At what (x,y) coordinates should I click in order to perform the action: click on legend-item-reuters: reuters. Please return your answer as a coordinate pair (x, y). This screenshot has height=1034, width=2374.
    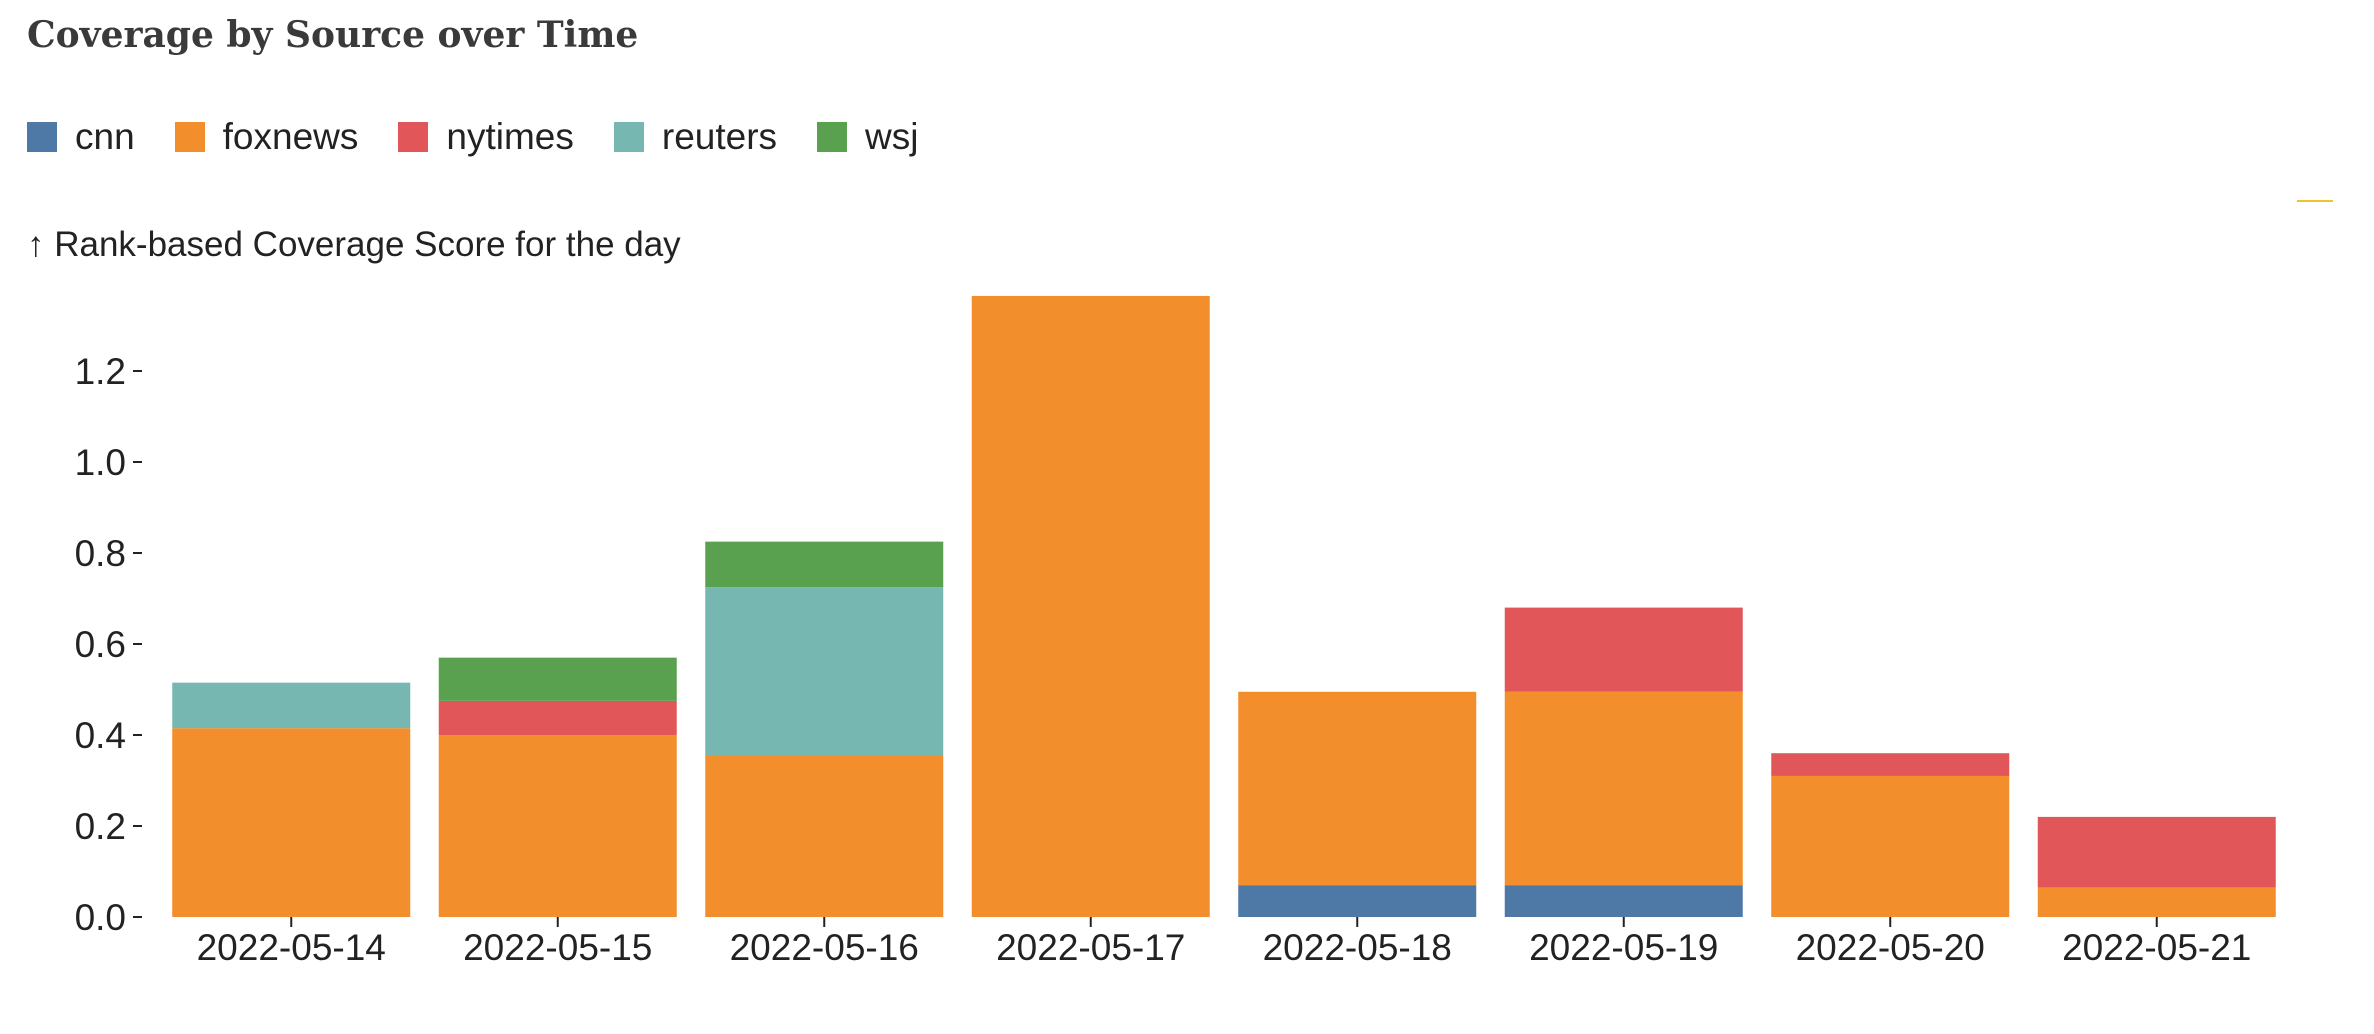
    Looking at the image, I should click on (695, 137).